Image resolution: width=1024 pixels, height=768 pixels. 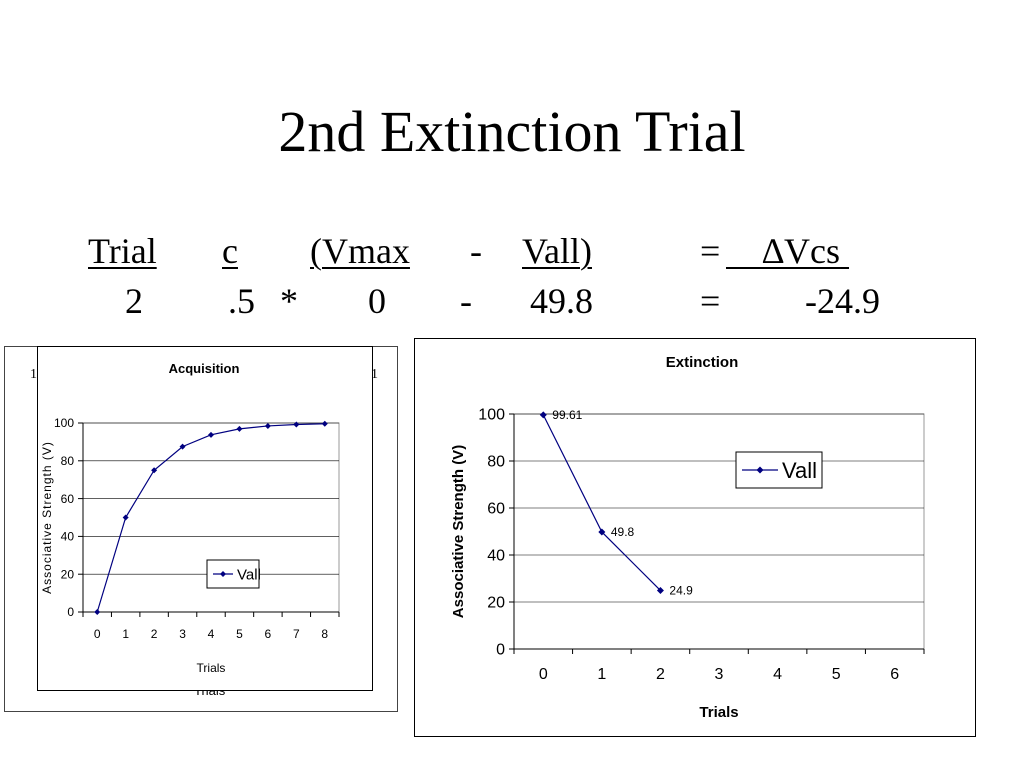 What do you see at coordinates (710, 301) in the screenshot?
I see `value-equals: =` at bounding box center [710, 301].